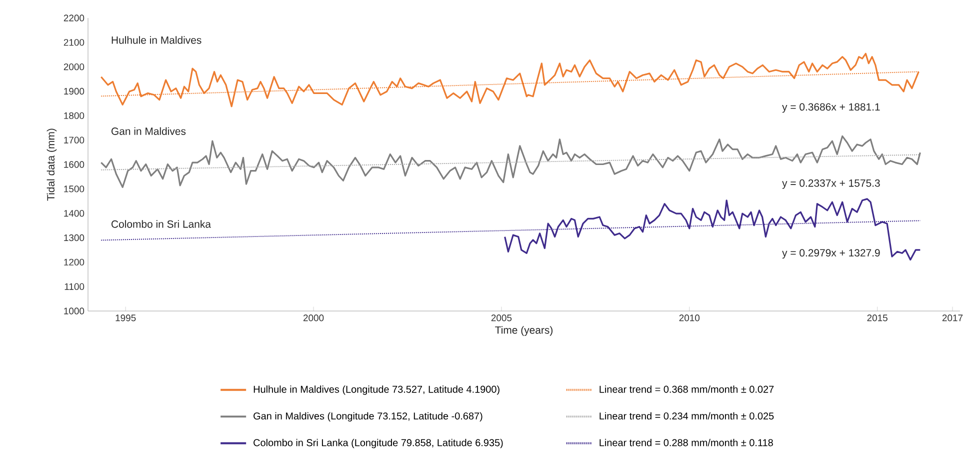  I want to click on annotation: Gan in Maldives, so click(149, 131).